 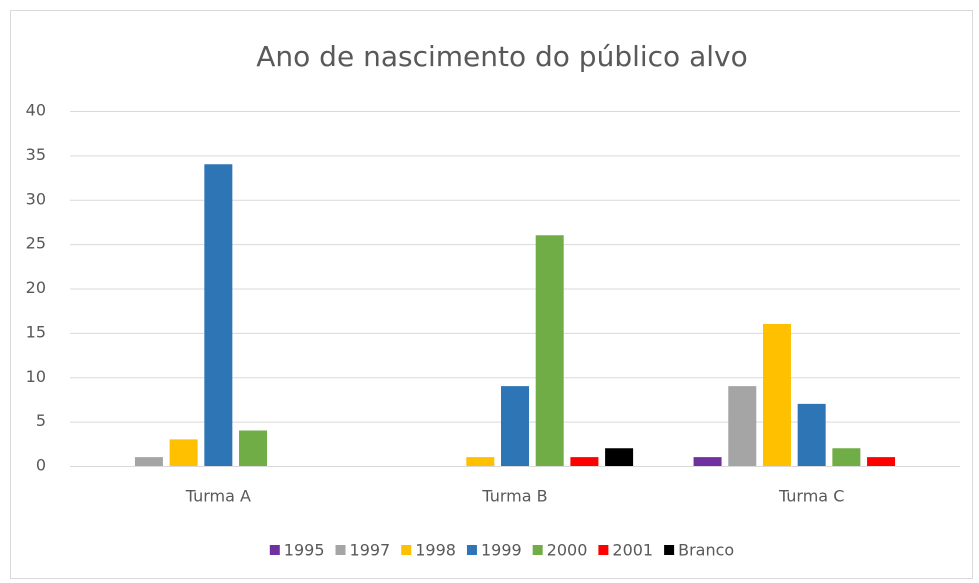 I want to click on x-tick-label: Turma B, so click(x=514, y=496).